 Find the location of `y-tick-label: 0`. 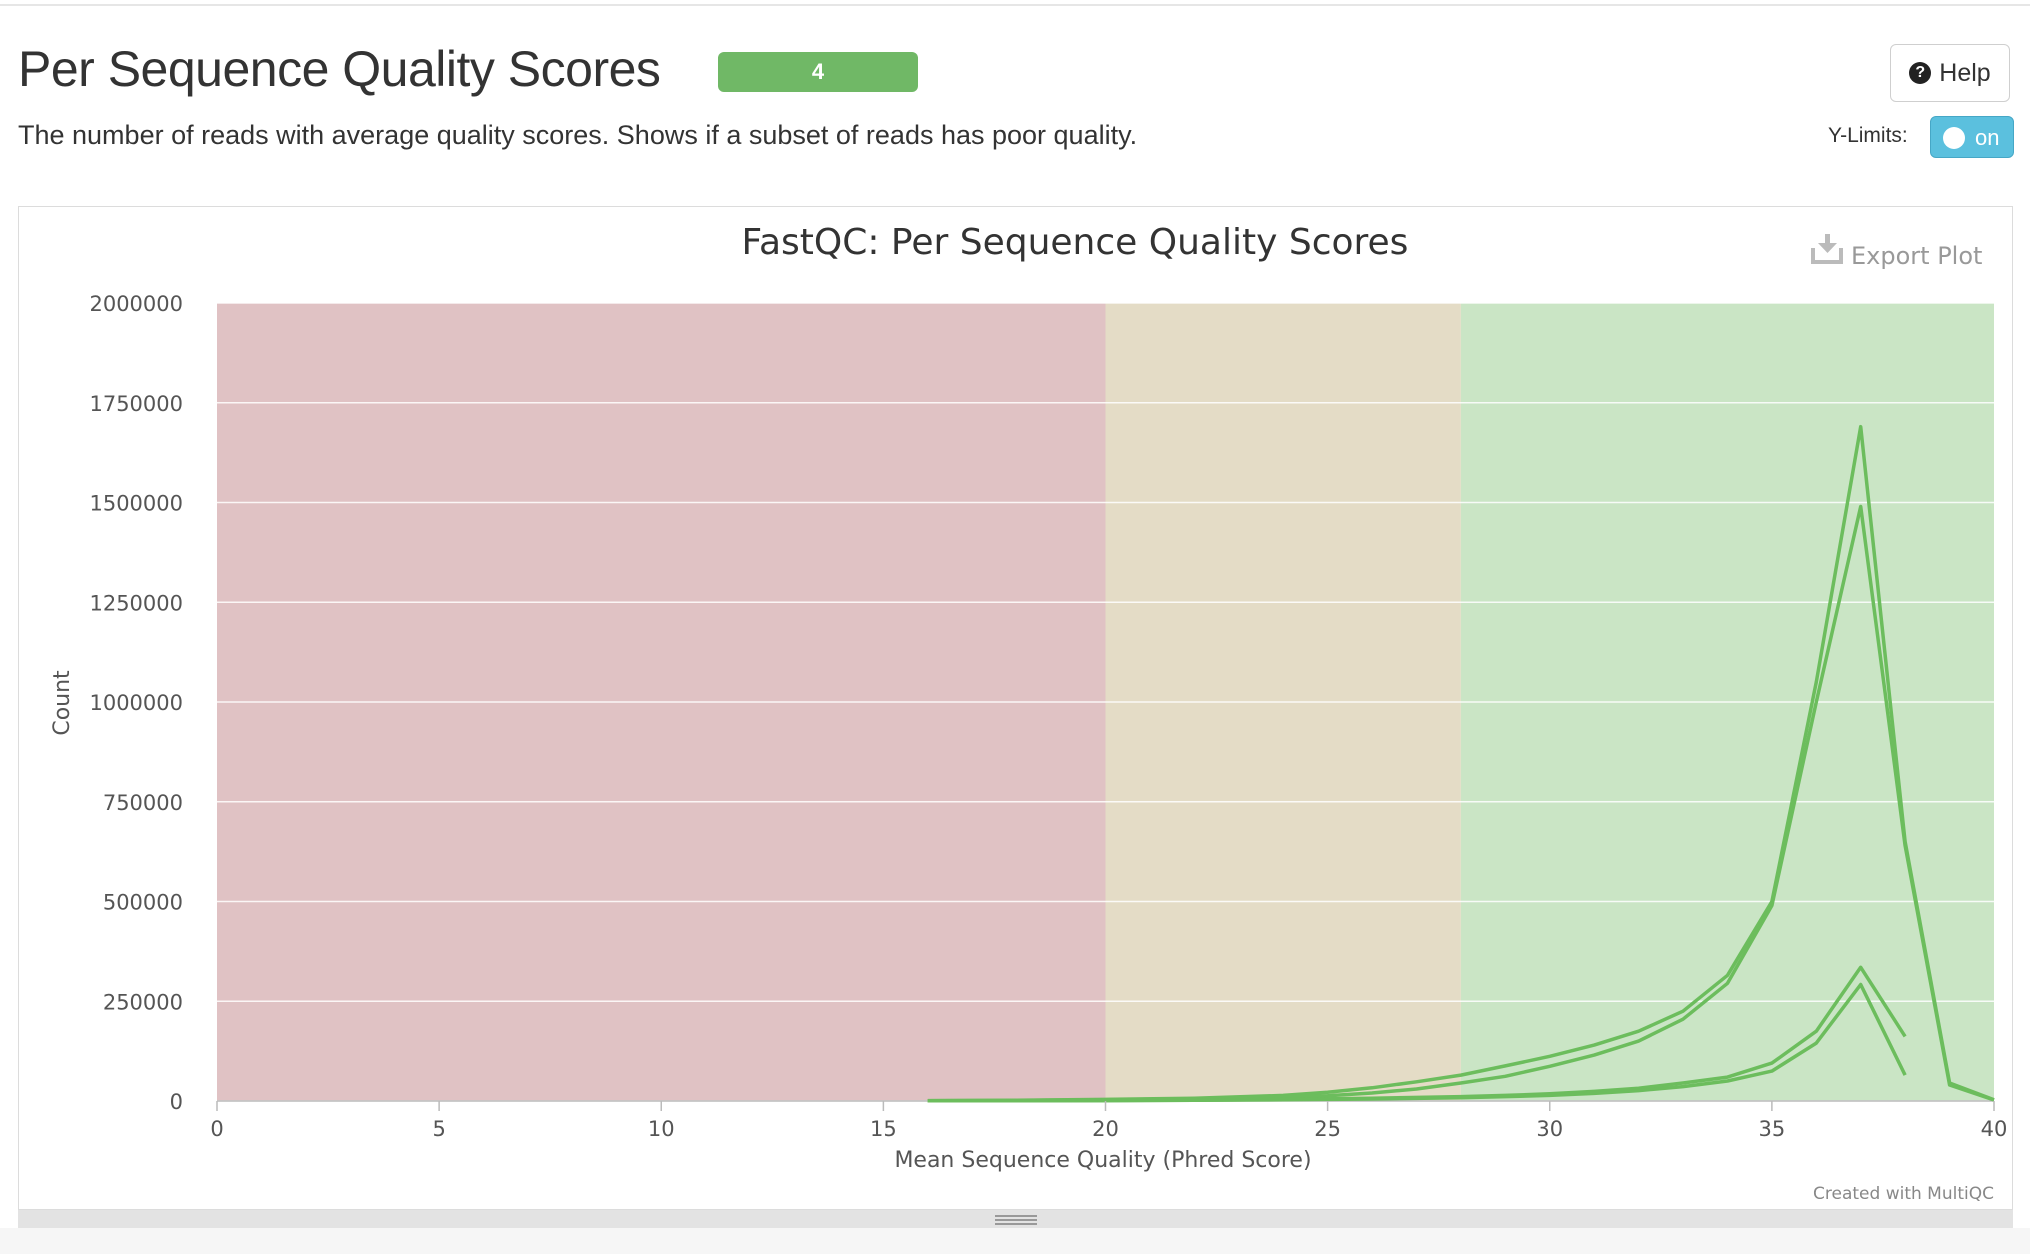

y-tick-label: 0 is located at coordinates (176, 1102).